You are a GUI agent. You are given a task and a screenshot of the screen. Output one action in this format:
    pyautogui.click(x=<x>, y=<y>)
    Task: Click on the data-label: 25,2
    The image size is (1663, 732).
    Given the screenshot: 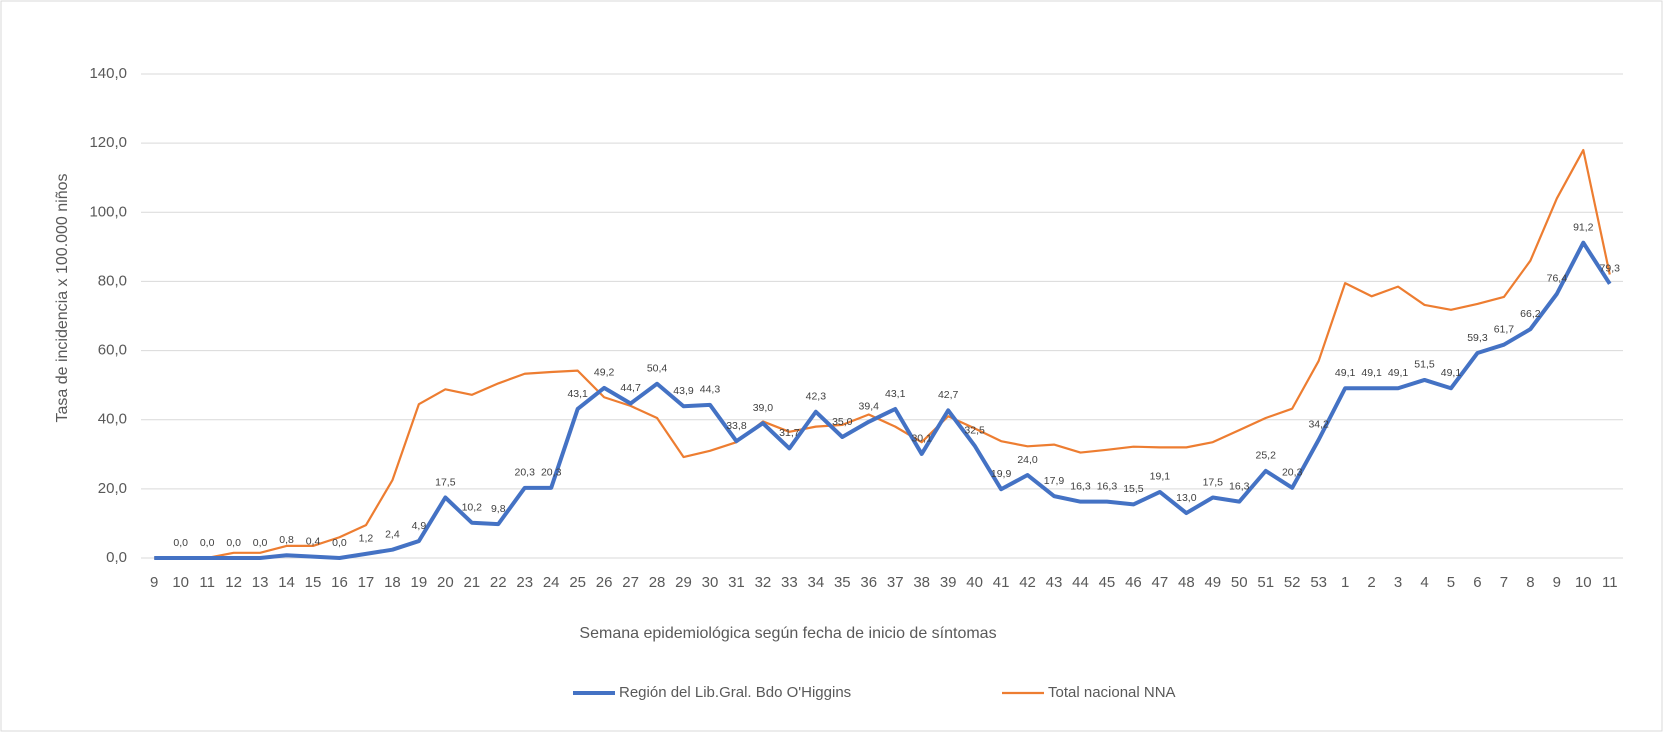 What is the action you would take?
    pyautogui.click(x=1266, y=456)
    